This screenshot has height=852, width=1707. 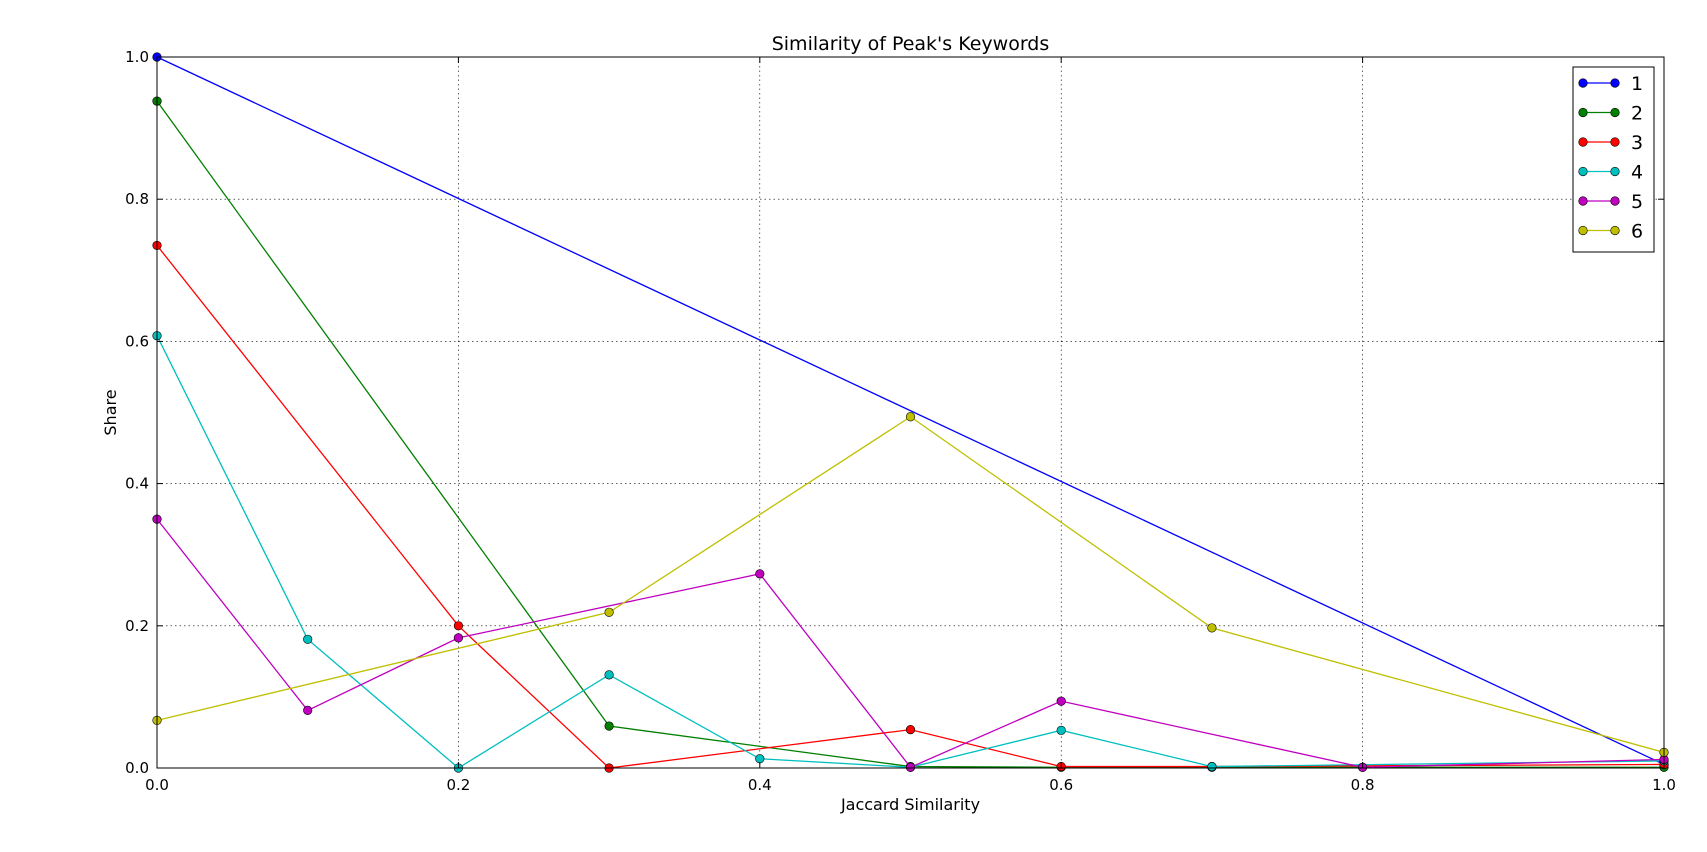 I want to click on legend-label: 6, so click(x=1637, y=232).